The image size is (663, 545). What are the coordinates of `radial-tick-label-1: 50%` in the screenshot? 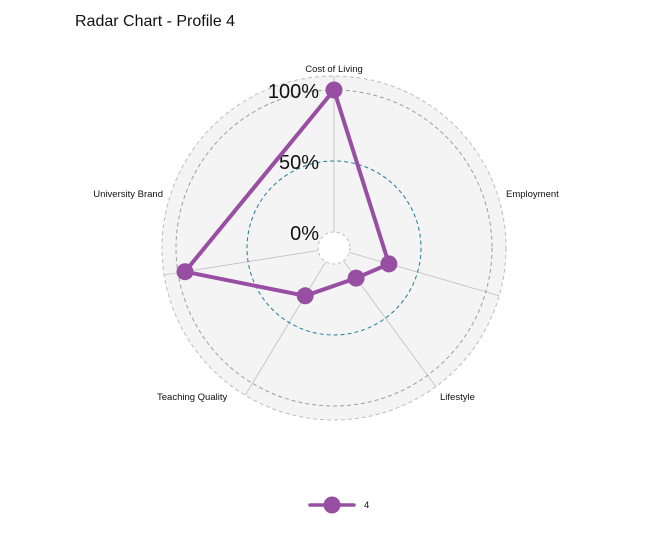 It's located at (299, 163).